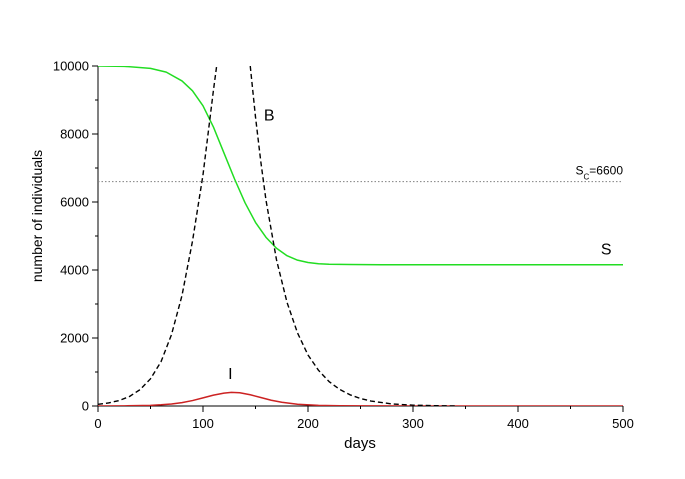  I want to click on y-tick-label: 6000, so click(74, 202).